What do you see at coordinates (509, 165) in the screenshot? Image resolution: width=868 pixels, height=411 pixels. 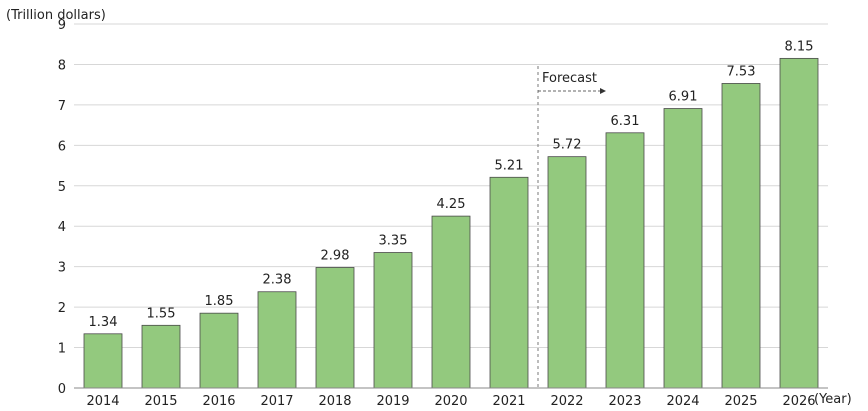 I see `value-label-2021: 5.21` at bounding box center [509, 165].